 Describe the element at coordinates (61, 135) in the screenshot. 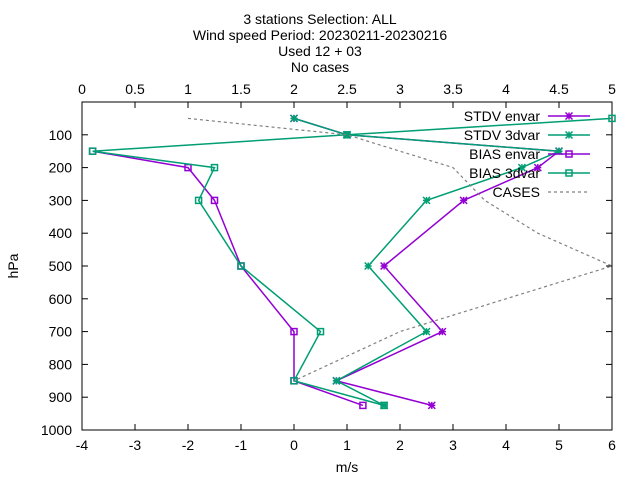

I see `y-tick-label: 100` at that location.